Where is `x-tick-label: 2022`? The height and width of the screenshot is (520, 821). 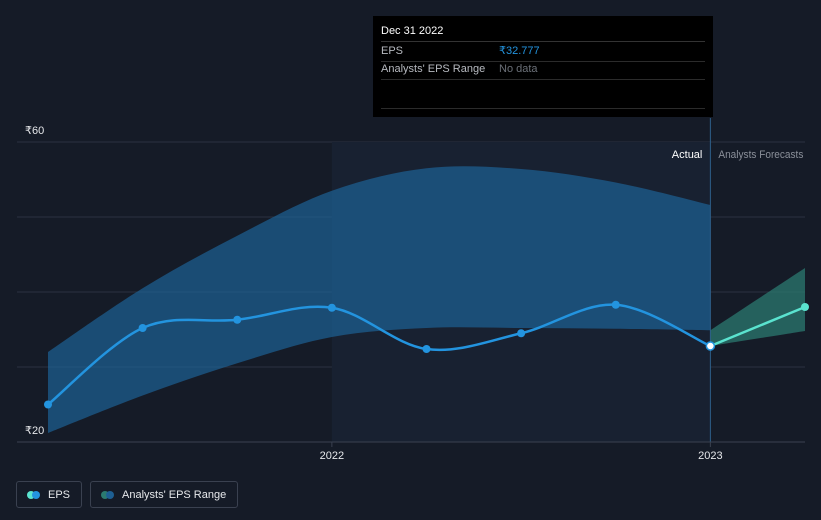 x-tick-label: 2022 is located at coordinates (332, 456).